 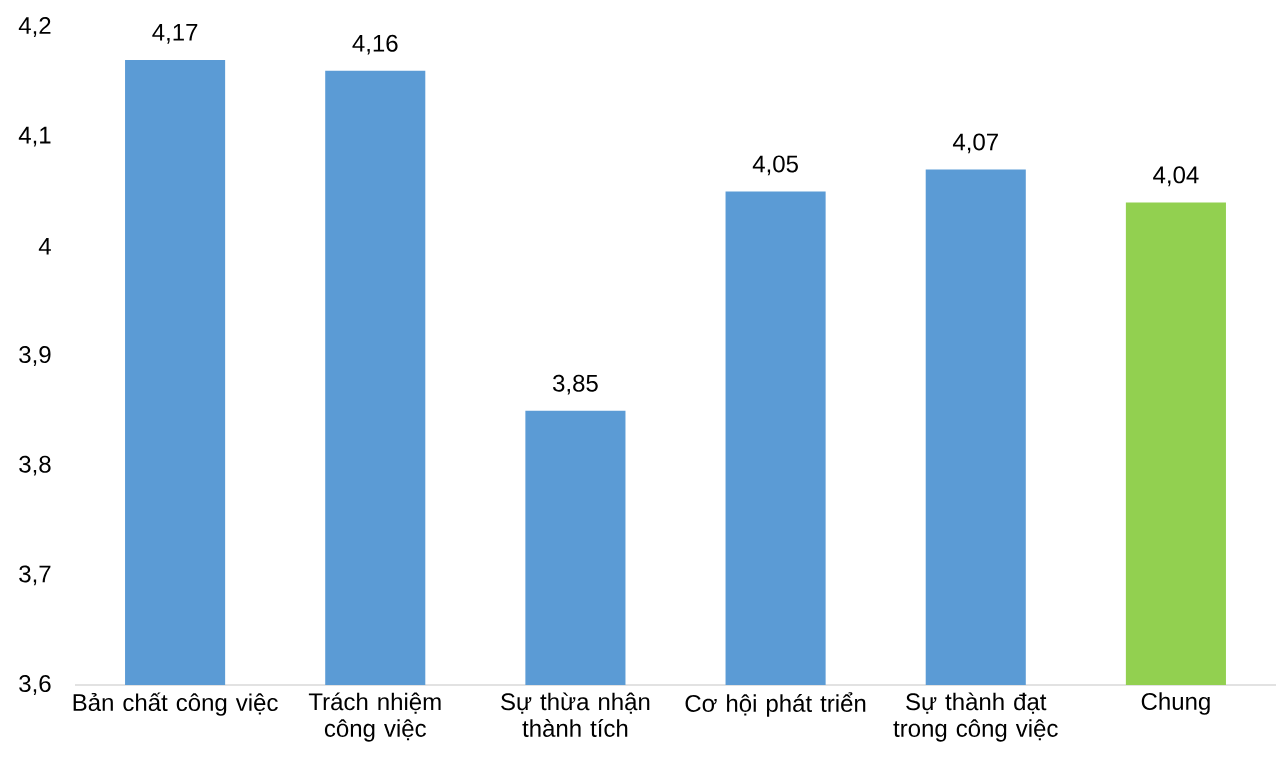 I want to click on x-tick-label: Sự thành đạt trong công việc, so click(x=975, y=717).